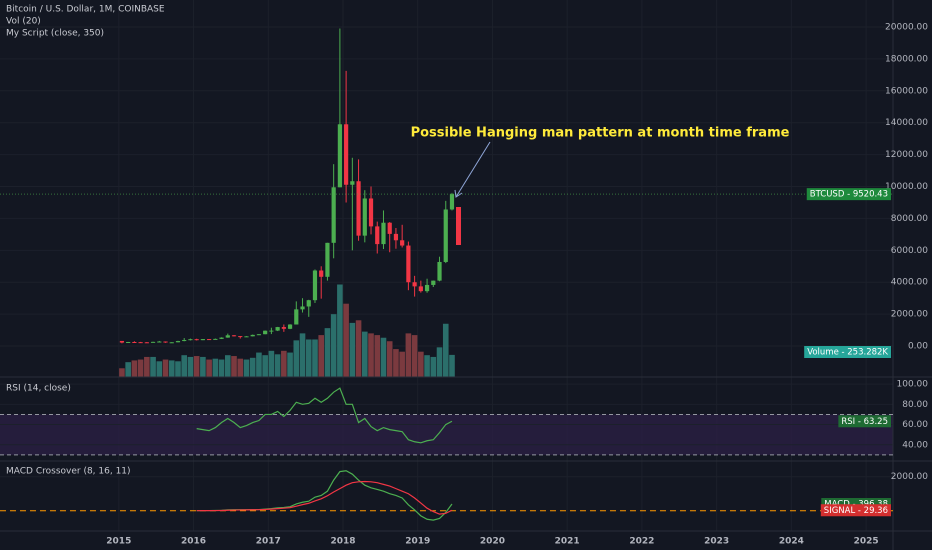 This screenshot has width=932, height=550. What do you see at coordinates (906, 27) in the screenshot?
I see `y-tick-label: 20000.00` at bounding box center [906, 27].